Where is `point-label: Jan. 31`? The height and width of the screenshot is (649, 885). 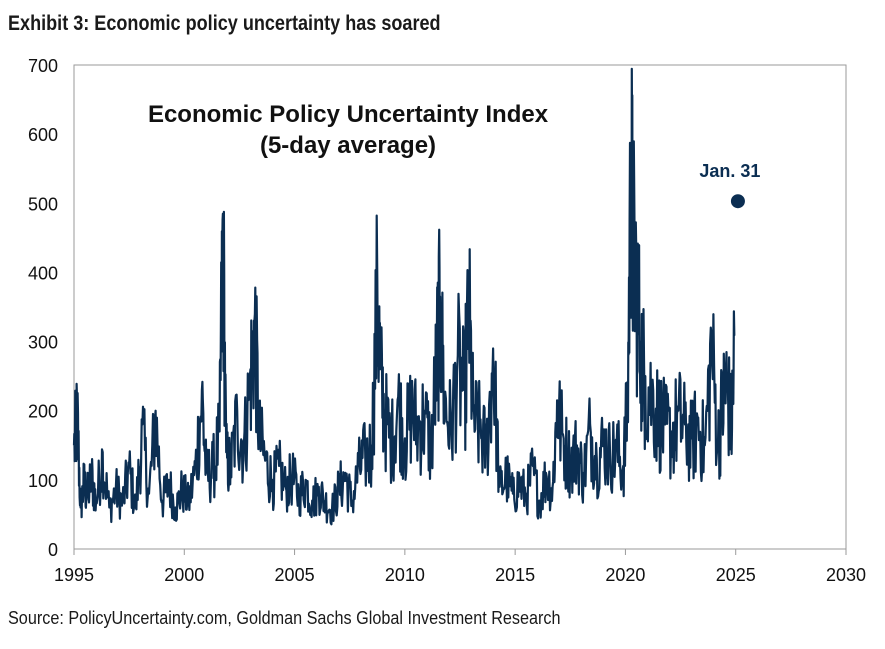
point-label: Jan. 31 is located at coordinates (729, 171).